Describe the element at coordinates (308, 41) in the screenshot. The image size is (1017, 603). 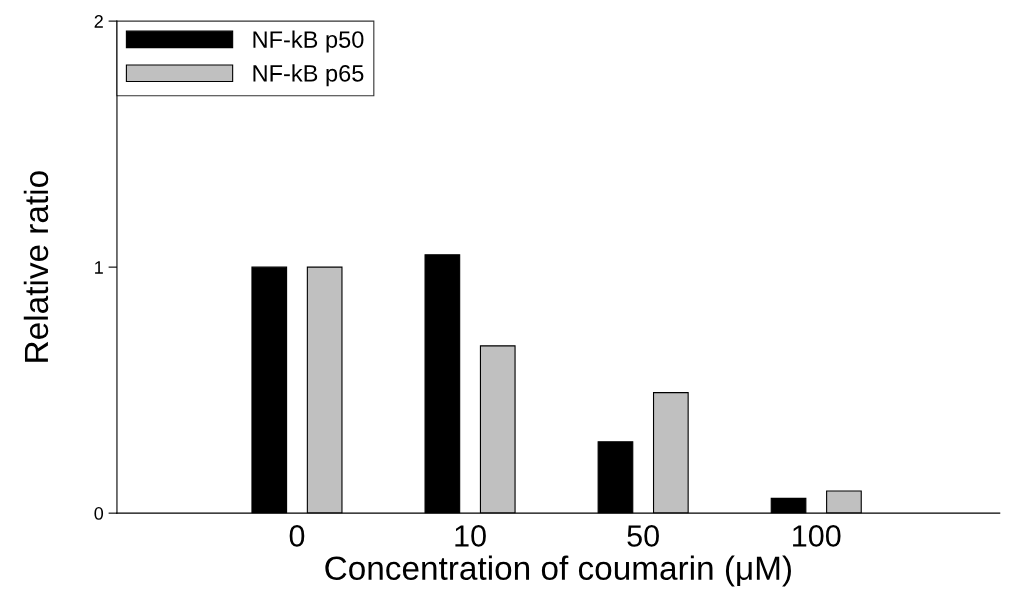
I see `legend-label: NF-kB p50` at that location.